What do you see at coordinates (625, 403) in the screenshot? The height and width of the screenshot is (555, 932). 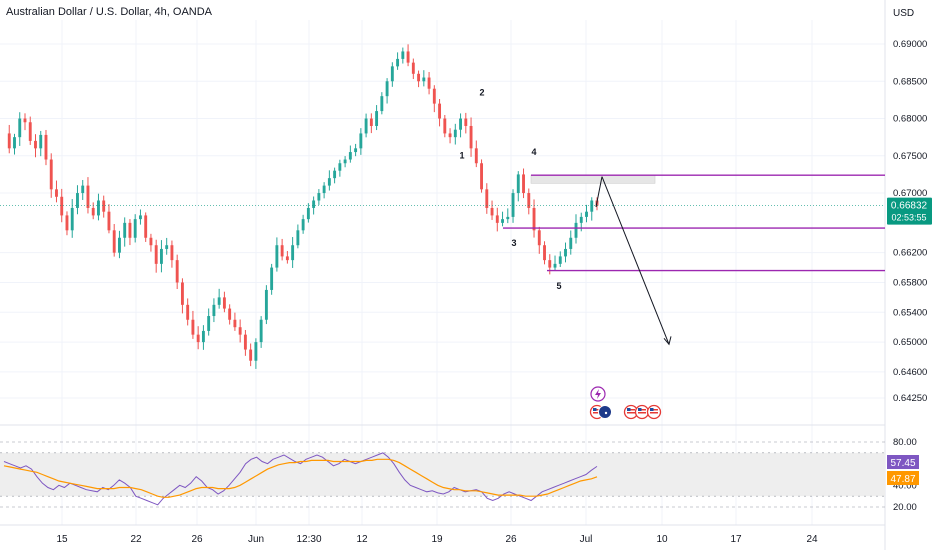 I see `event-icons` at bounding box center [625, 403].